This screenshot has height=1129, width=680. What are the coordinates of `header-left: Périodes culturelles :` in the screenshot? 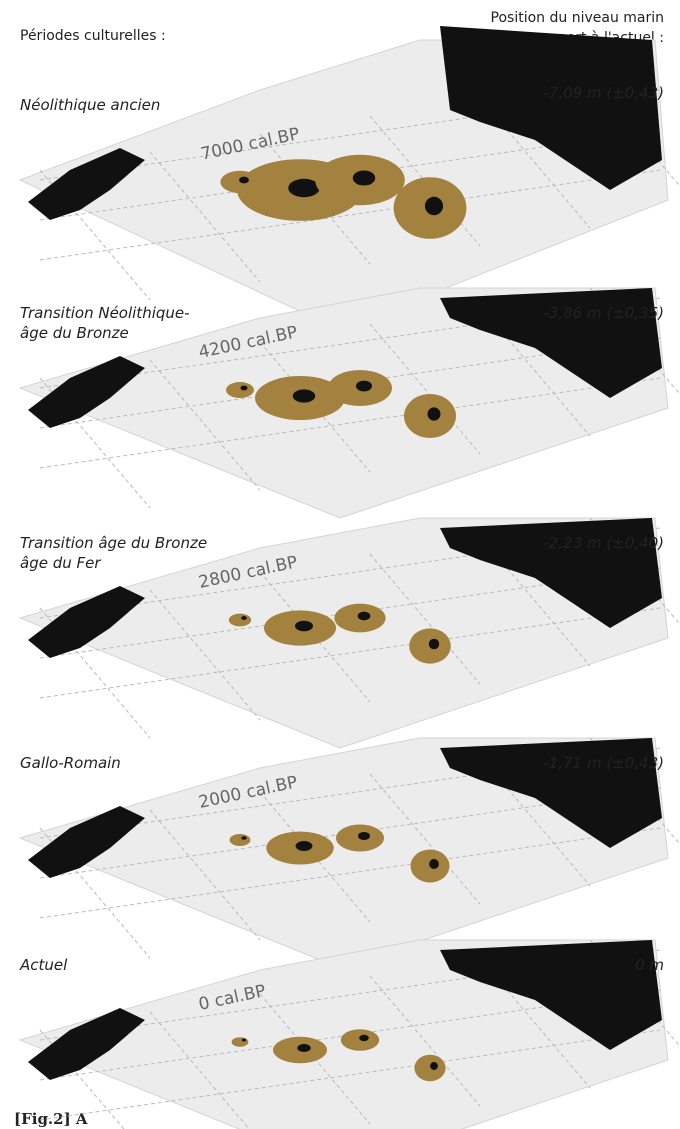 It's located at (93, 36).